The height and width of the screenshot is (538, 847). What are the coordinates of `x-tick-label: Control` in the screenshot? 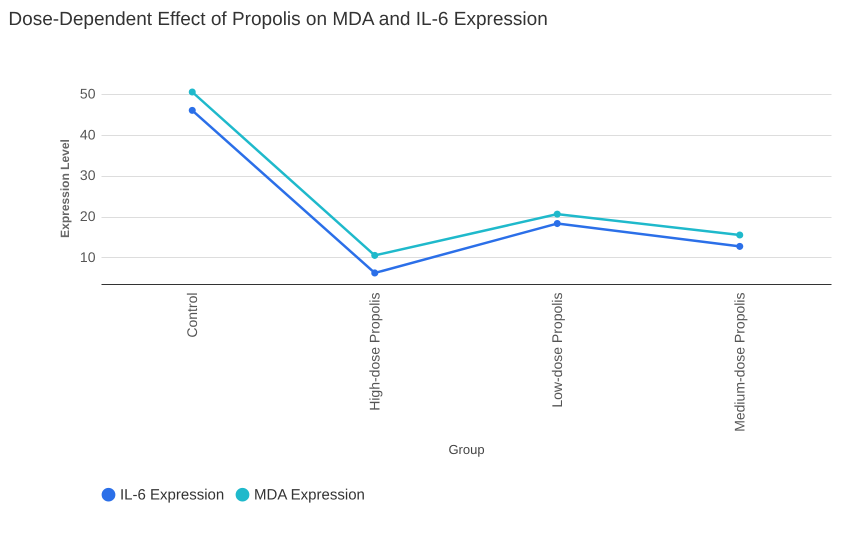 It's located at (192, 315).